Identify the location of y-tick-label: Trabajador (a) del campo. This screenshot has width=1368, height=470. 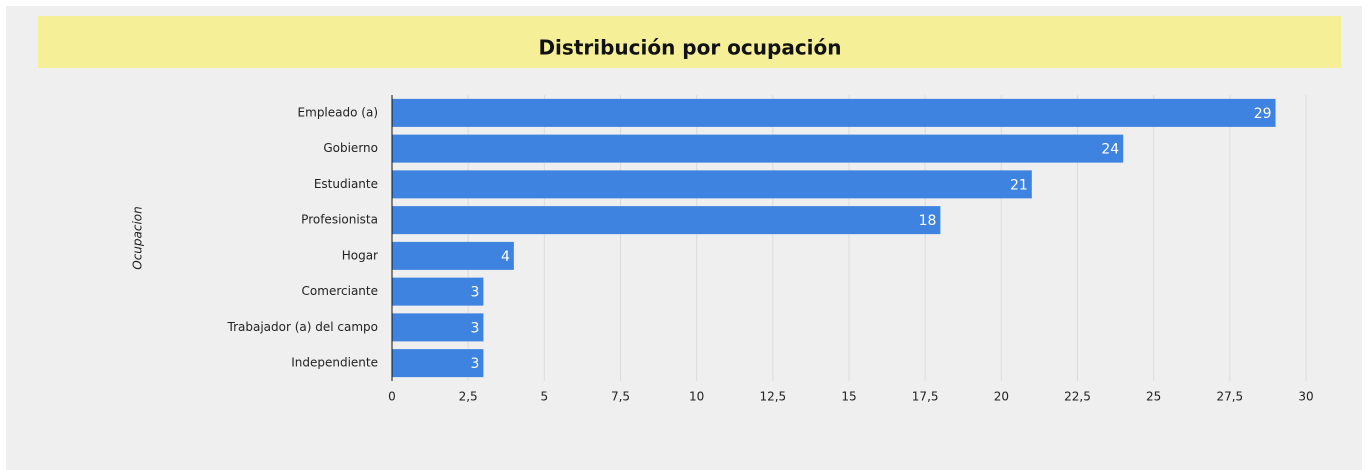
(303, 327).